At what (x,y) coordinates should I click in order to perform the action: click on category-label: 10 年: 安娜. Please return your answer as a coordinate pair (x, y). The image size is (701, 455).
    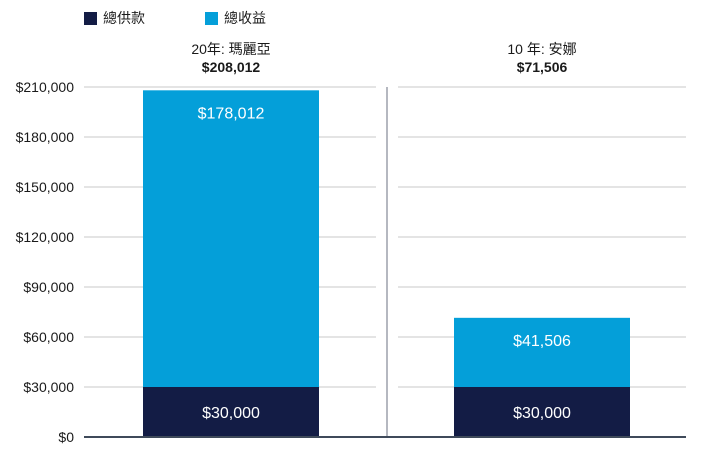
    Looking at the image, I should click on (542, 49).